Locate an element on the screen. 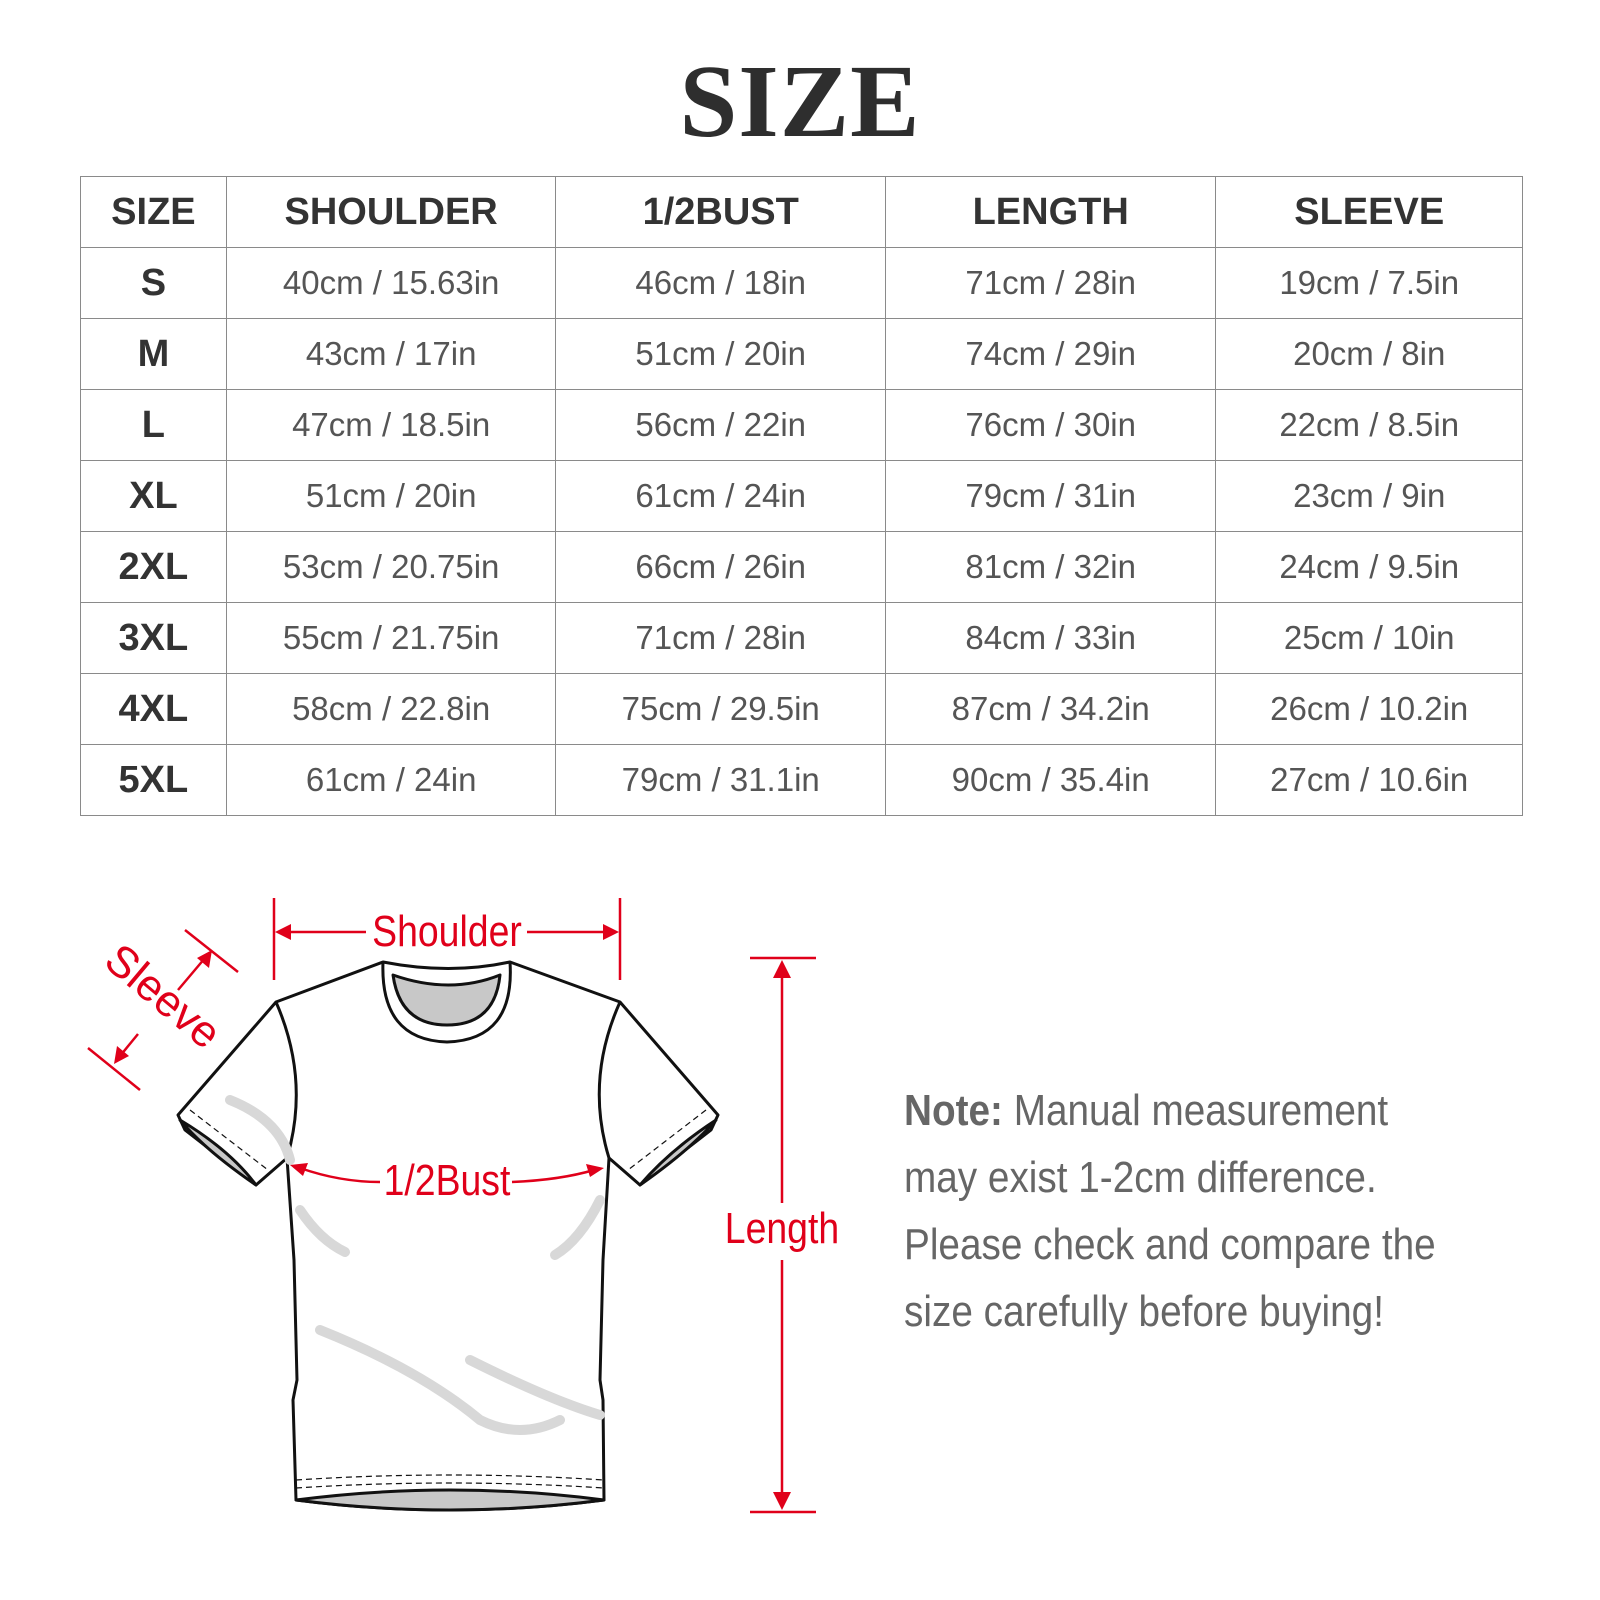 The height and width of the screenshot is (1600, 1600). size-cell: L is located at coordinates (153, 425).